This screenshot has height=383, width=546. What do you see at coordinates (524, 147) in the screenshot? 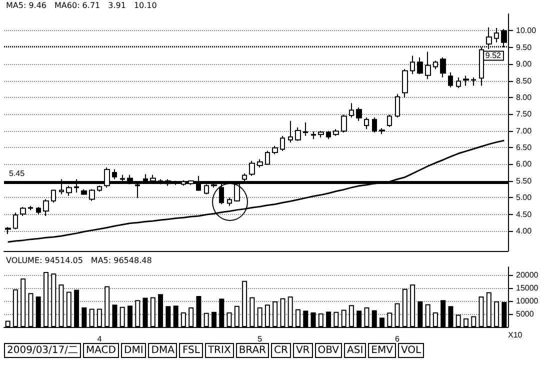
I see `y-tick-label: 6.50` at bounding box center [524, 147].